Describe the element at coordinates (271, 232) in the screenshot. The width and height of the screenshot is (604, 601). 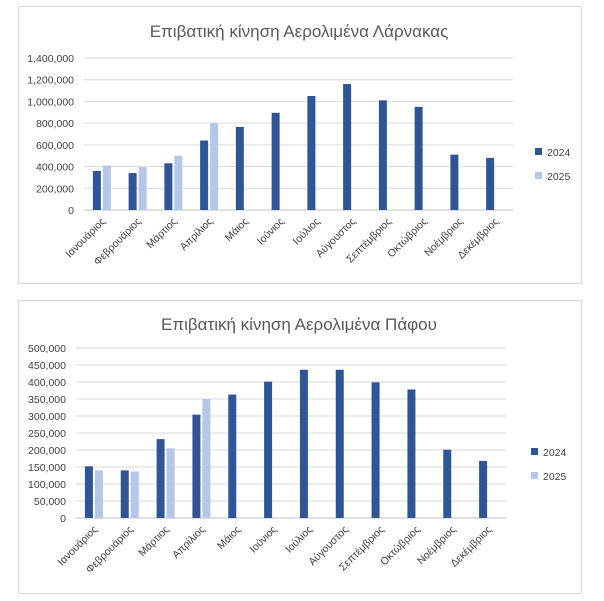
I see `larnaca-category-label: Ιούνιος` at that location.